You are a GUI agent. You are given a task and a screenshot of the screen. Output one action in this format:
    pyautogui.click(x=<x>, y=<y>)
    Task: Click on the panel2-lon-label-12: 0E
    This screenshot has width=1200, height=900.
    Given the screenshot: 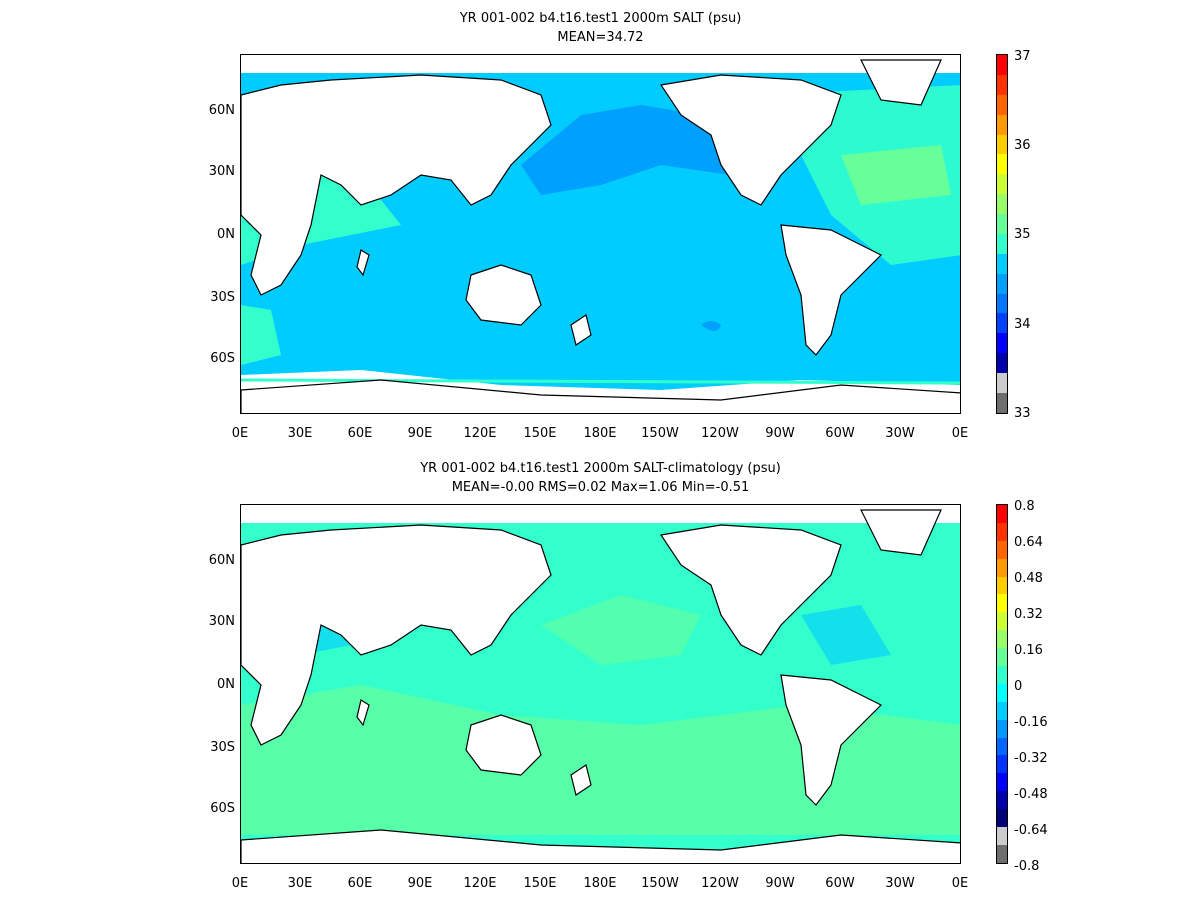 What is the action you would take?
    pyautogui.click(x=960, y=883)
    